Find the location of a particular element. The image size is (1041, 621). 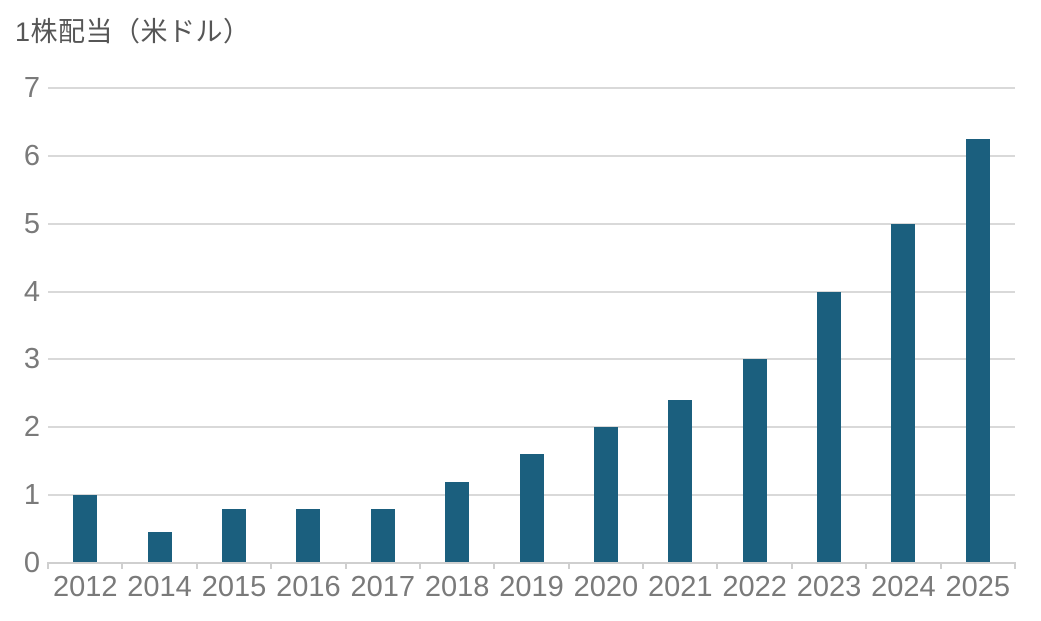

y-axis-label-2: 2 is located at coordinates (31, 427).